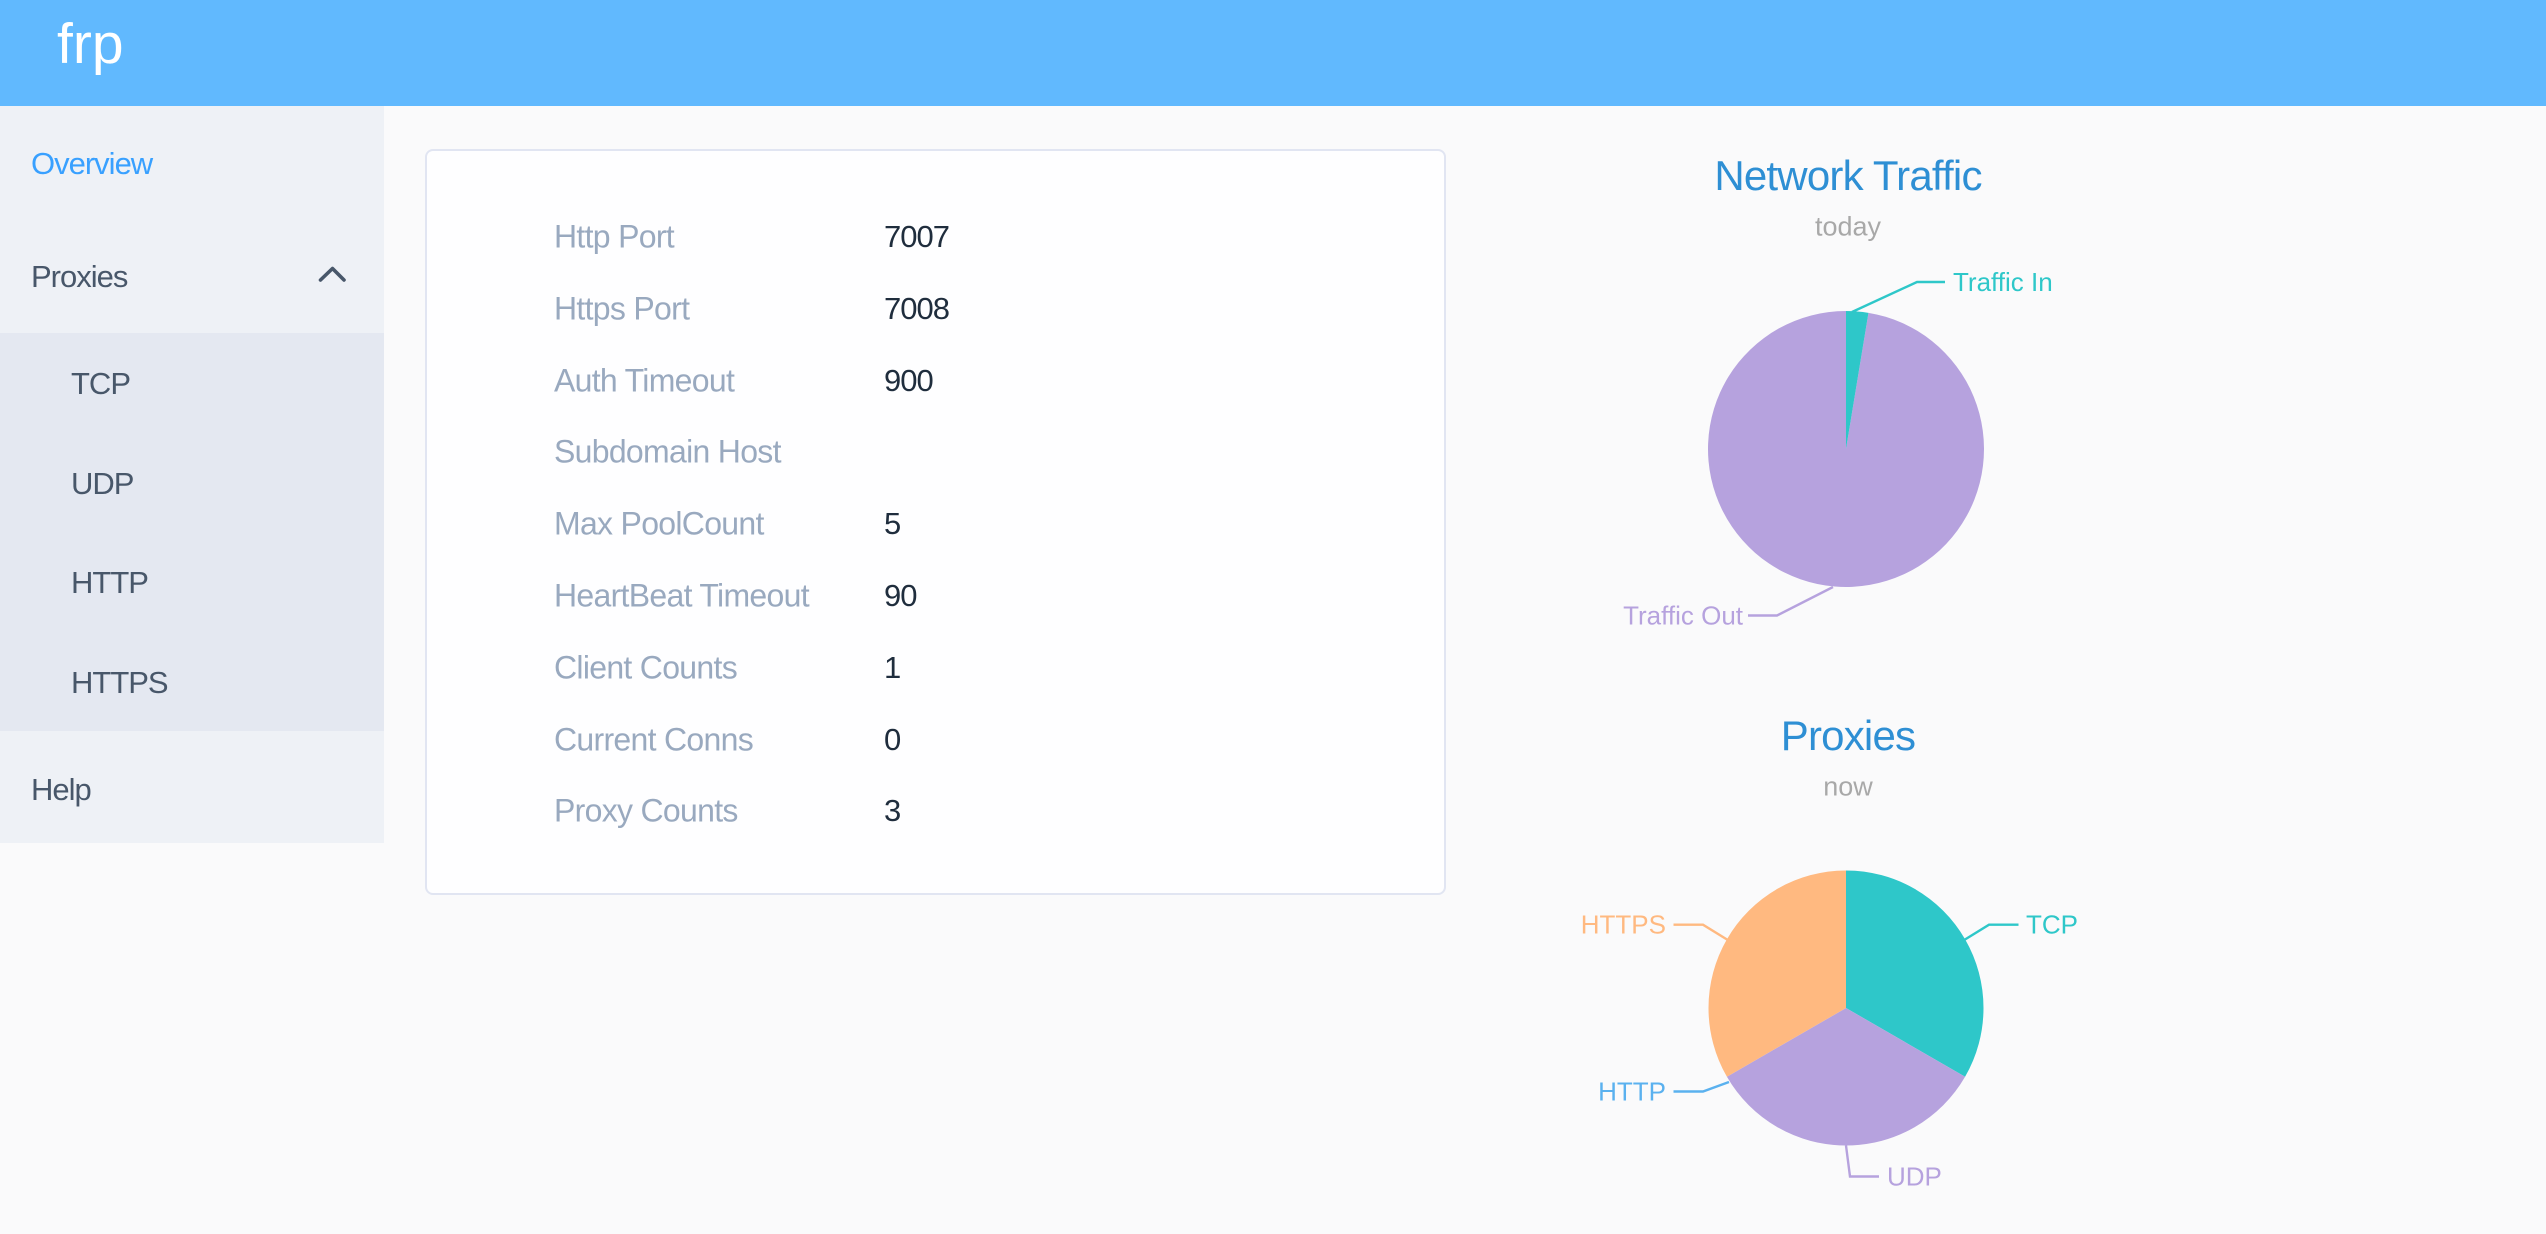 Image resolution: width=2546 pixels, height=1234 pixels. Describe the element at coordinates (1632, 1092) in the screenshot. I see `svg-text: HTTP` at that location.